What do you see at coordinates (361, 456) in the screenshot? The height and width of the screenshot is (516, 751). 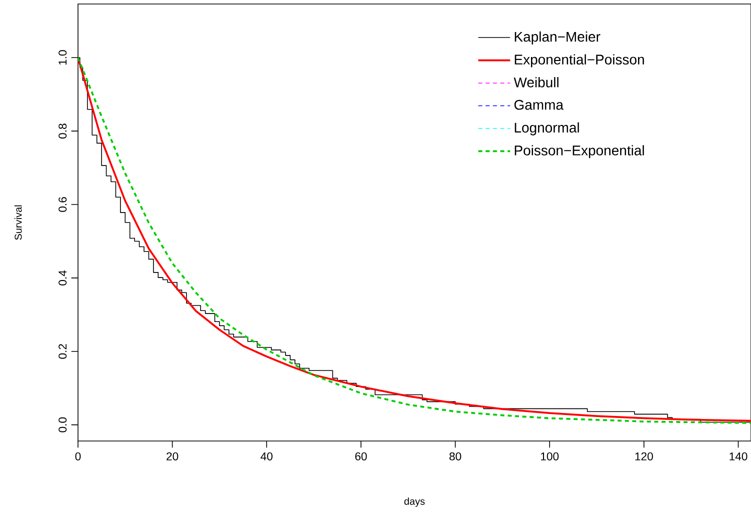 I see `x-tick-label: 60` at bounding box center [361, 456].